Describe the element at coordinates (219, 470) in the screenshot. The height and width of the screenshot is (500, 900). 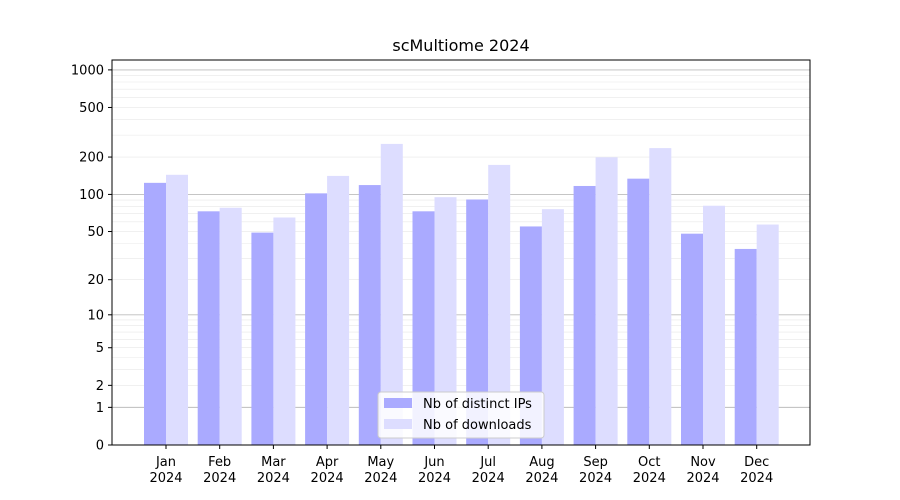
I see `x-tick-label: Feb 2024` at that location.